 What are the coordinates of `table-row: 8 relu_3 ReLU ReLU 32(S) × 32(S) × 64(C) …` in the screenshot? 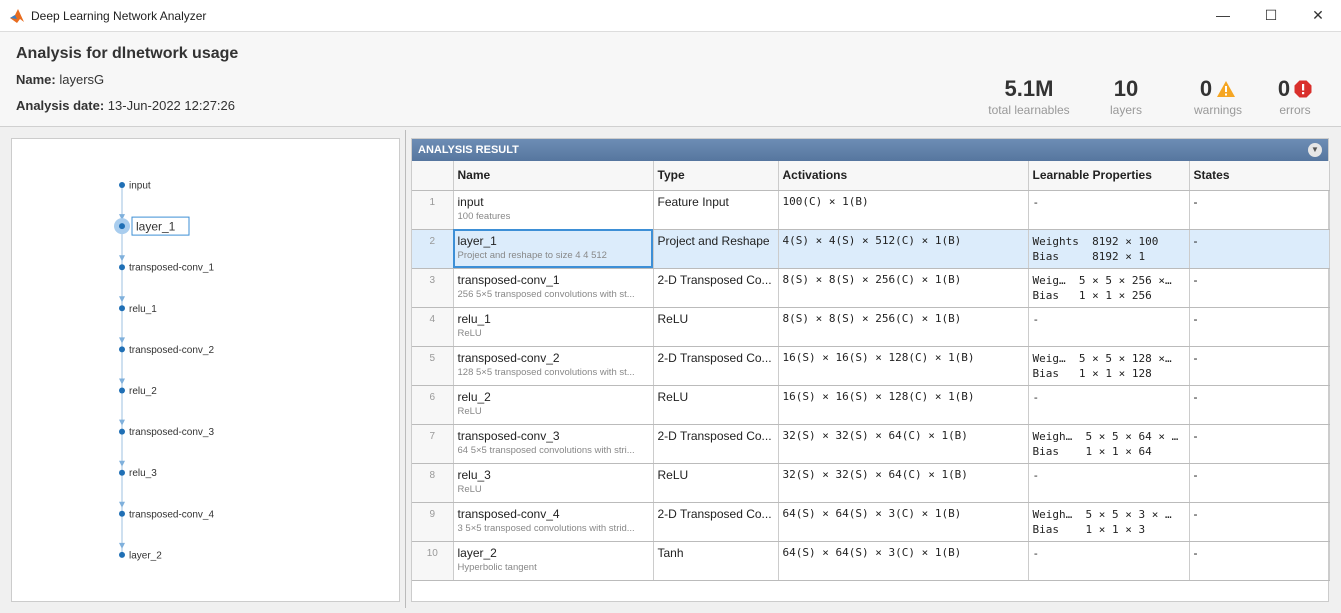 It's located at (871, 483).